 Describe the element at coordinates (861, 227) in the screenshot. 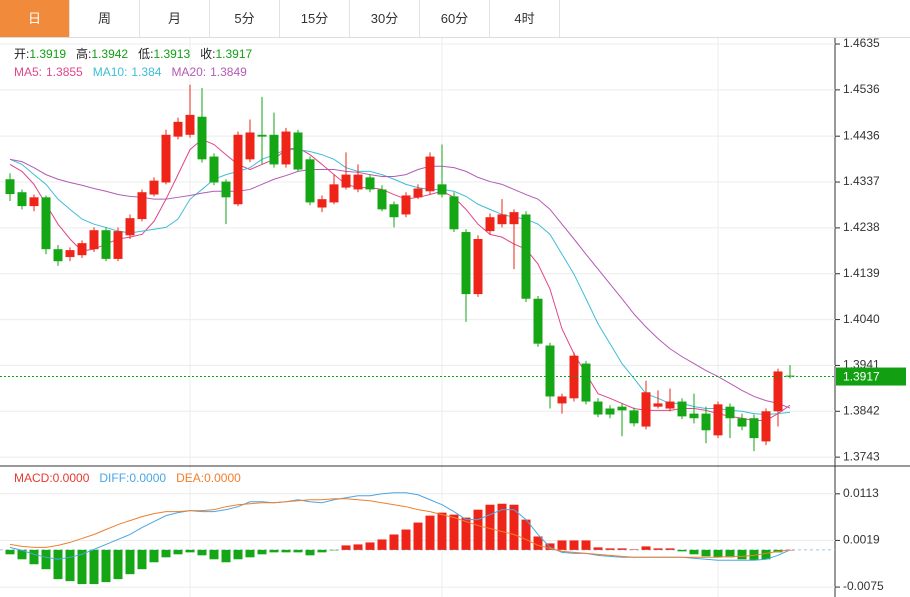

I see `y-tick-label: 1.4238` at that location.